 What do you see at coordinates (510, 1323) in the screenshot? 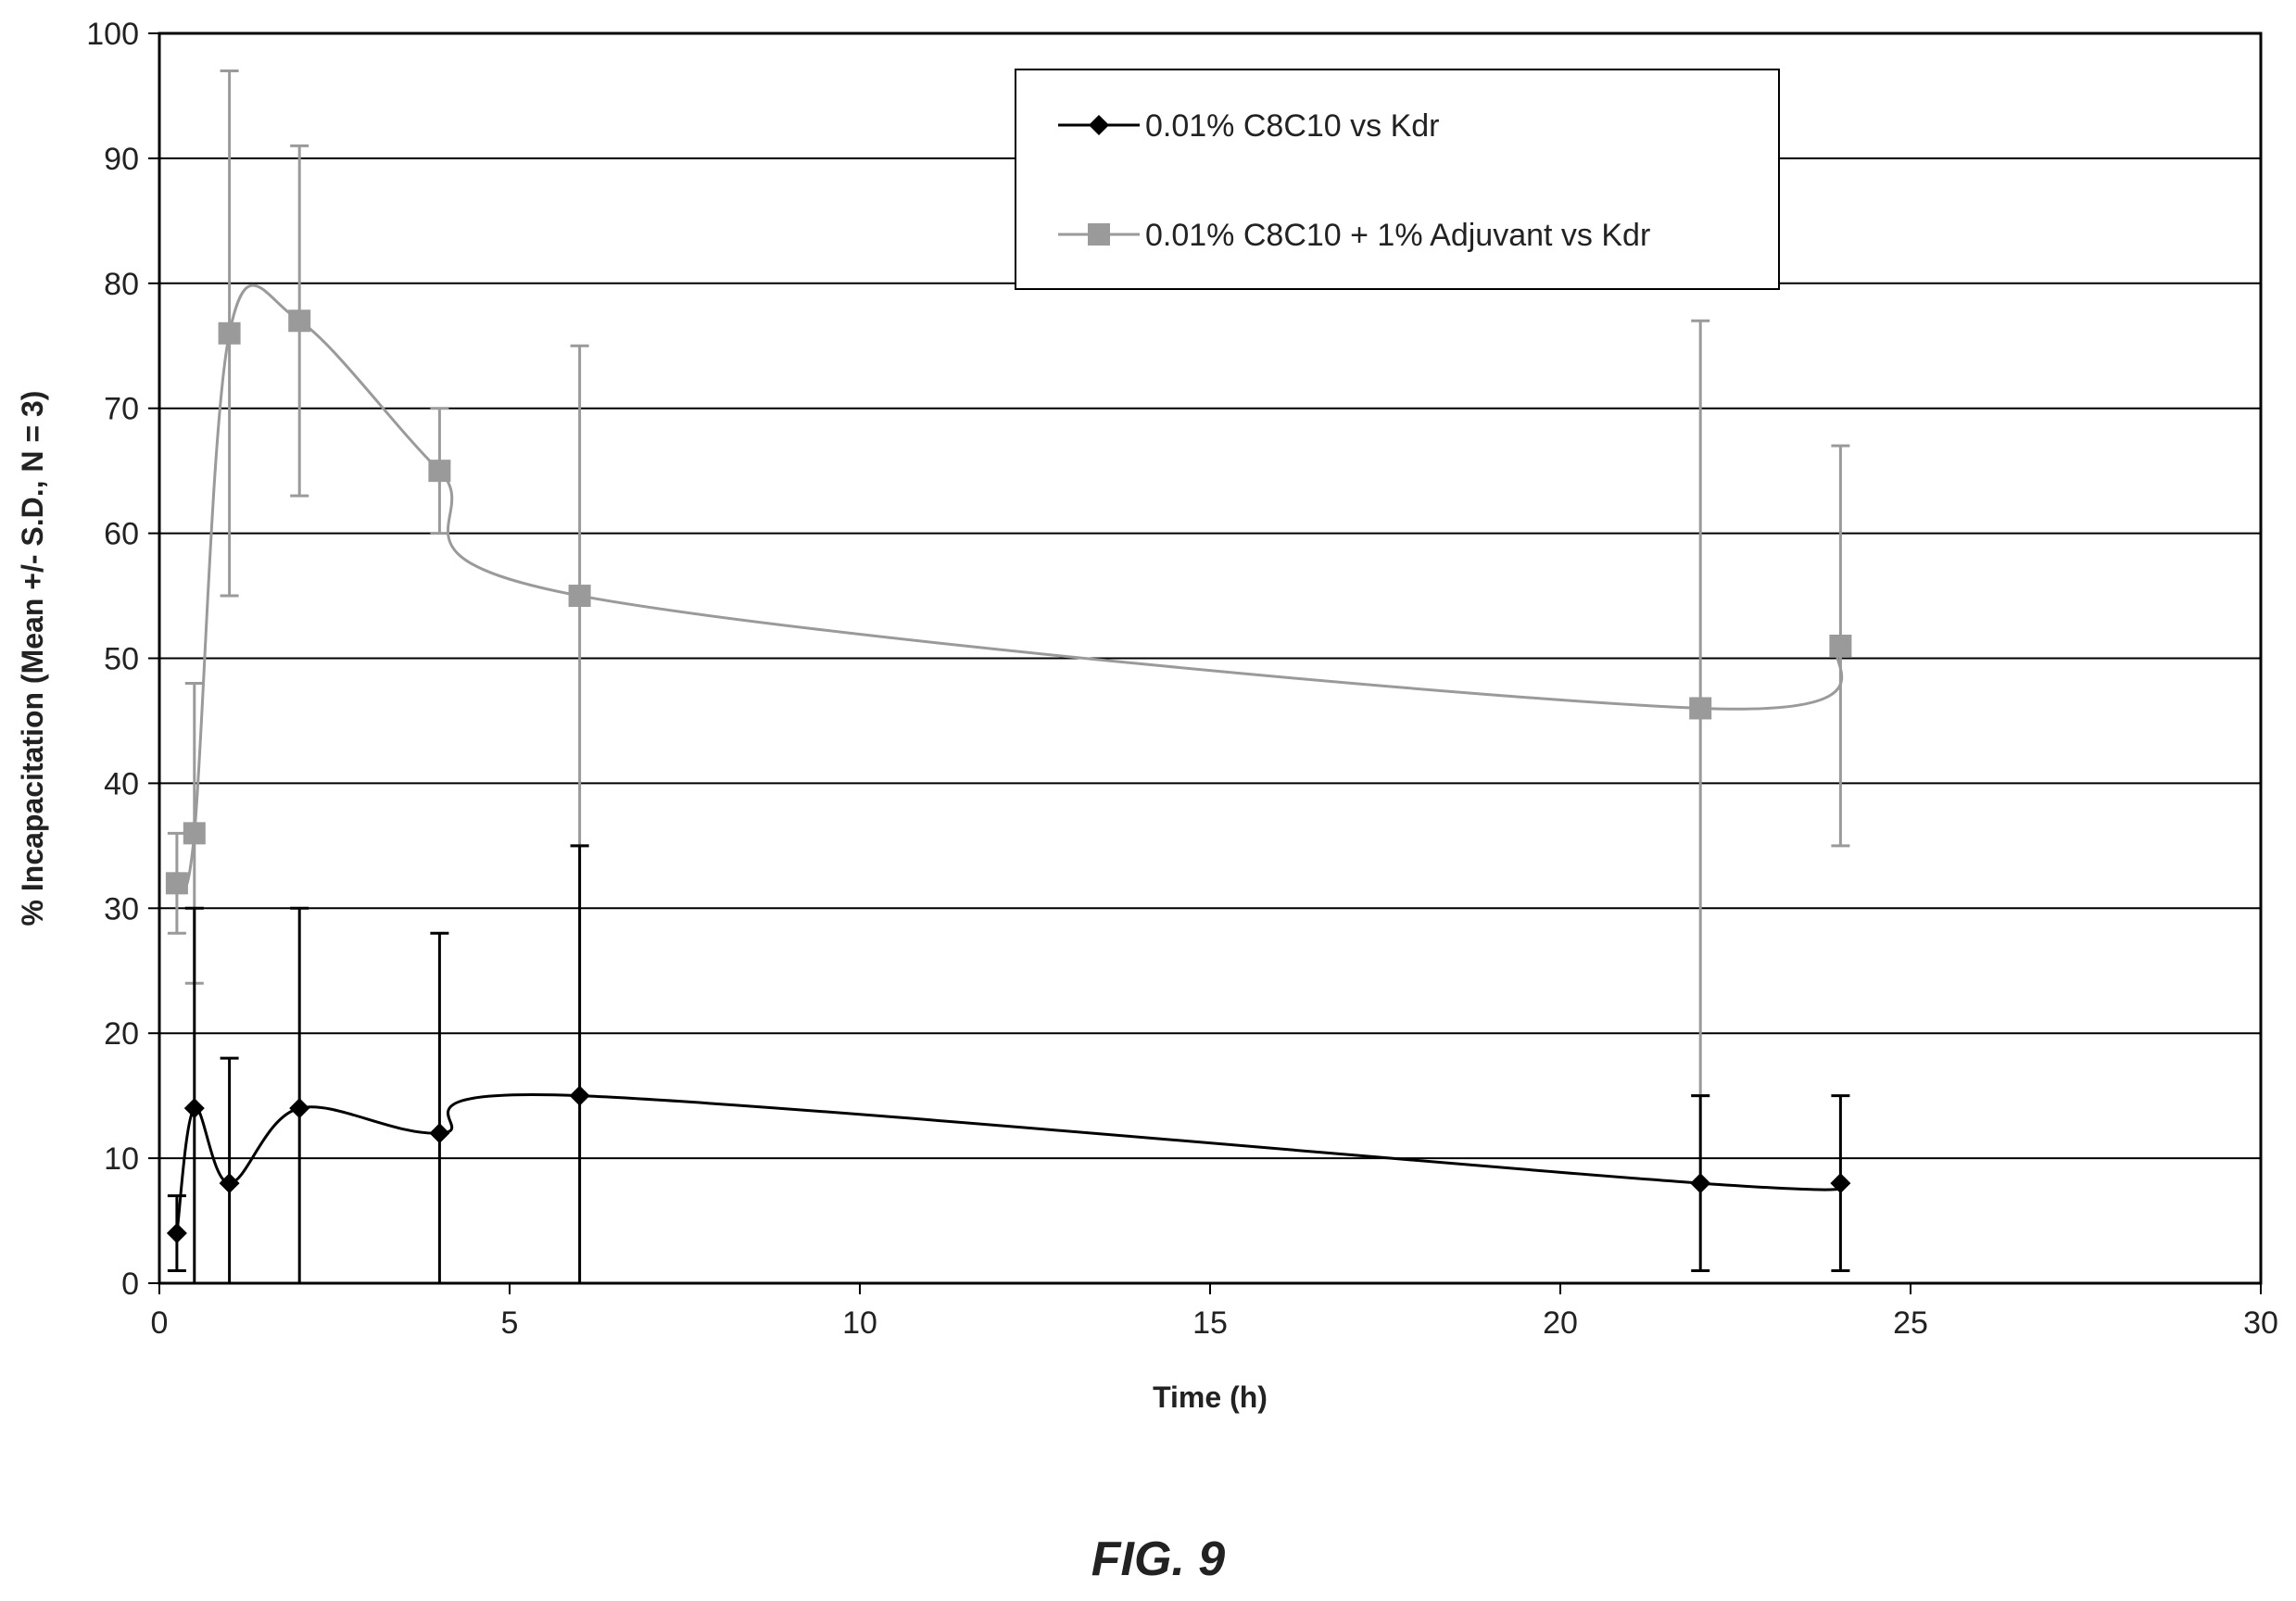
I see `x-tick-label: 5` at bounding box center [510, 1323].